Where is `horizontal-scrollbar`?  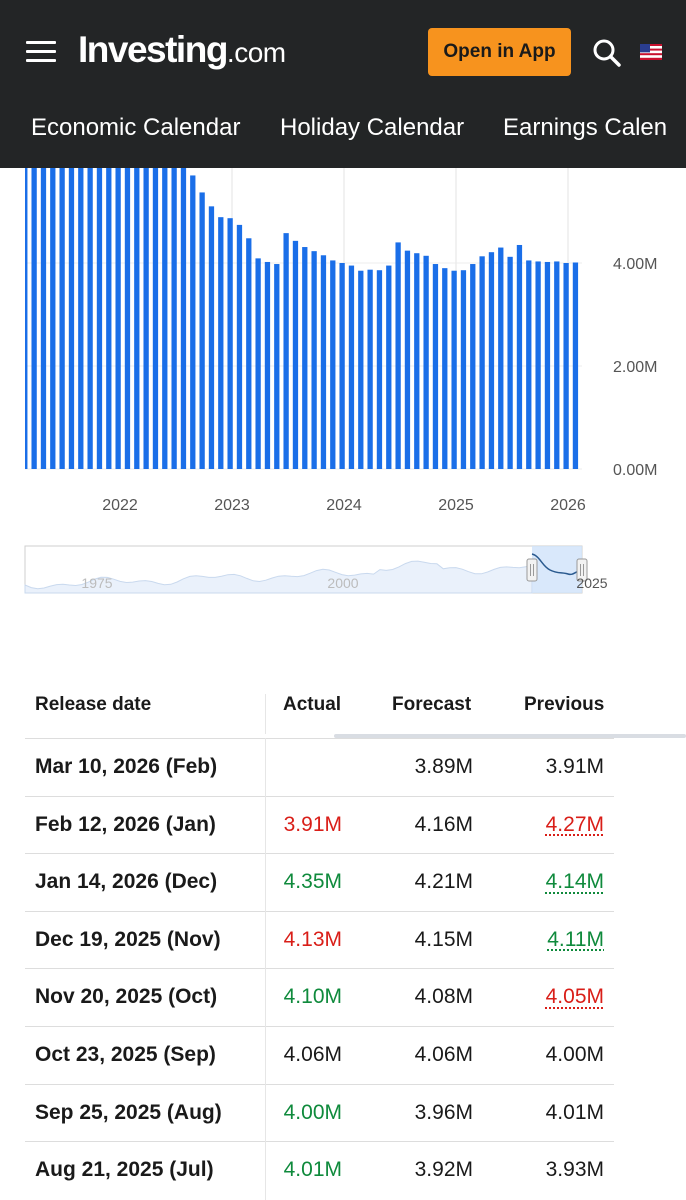 horizontal-scrollbar is located at coordinates (510, 736).